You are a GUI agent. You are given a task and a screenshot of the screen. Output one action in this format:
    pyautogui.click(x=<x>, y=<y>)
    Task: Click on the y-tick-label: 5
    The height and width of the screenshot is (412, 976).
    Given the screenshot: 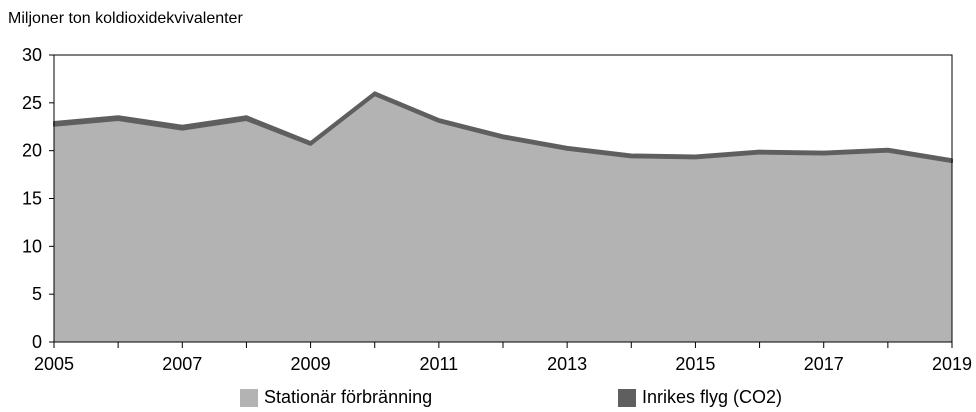 What is the action you would take?
    pyautogui.click(x=37, y=294)
    